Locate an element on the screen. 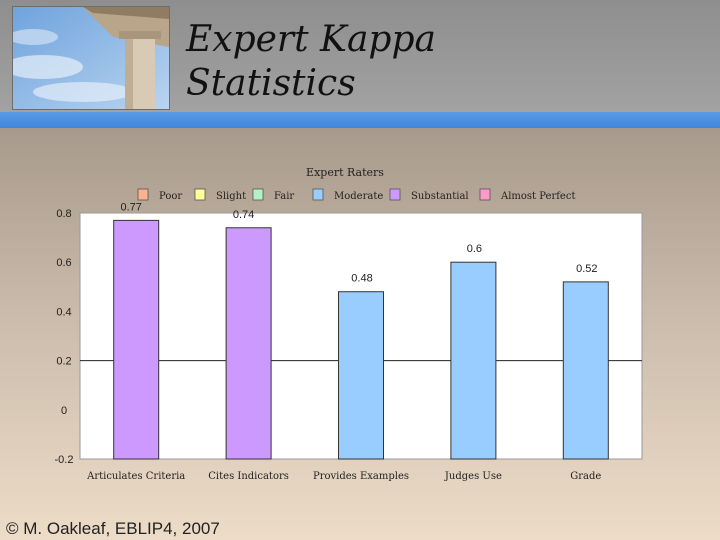 Image resolution: width=720 pixels, height=540 pixels. y-tick-label: 0.2 is located at coordinates (63, 362).